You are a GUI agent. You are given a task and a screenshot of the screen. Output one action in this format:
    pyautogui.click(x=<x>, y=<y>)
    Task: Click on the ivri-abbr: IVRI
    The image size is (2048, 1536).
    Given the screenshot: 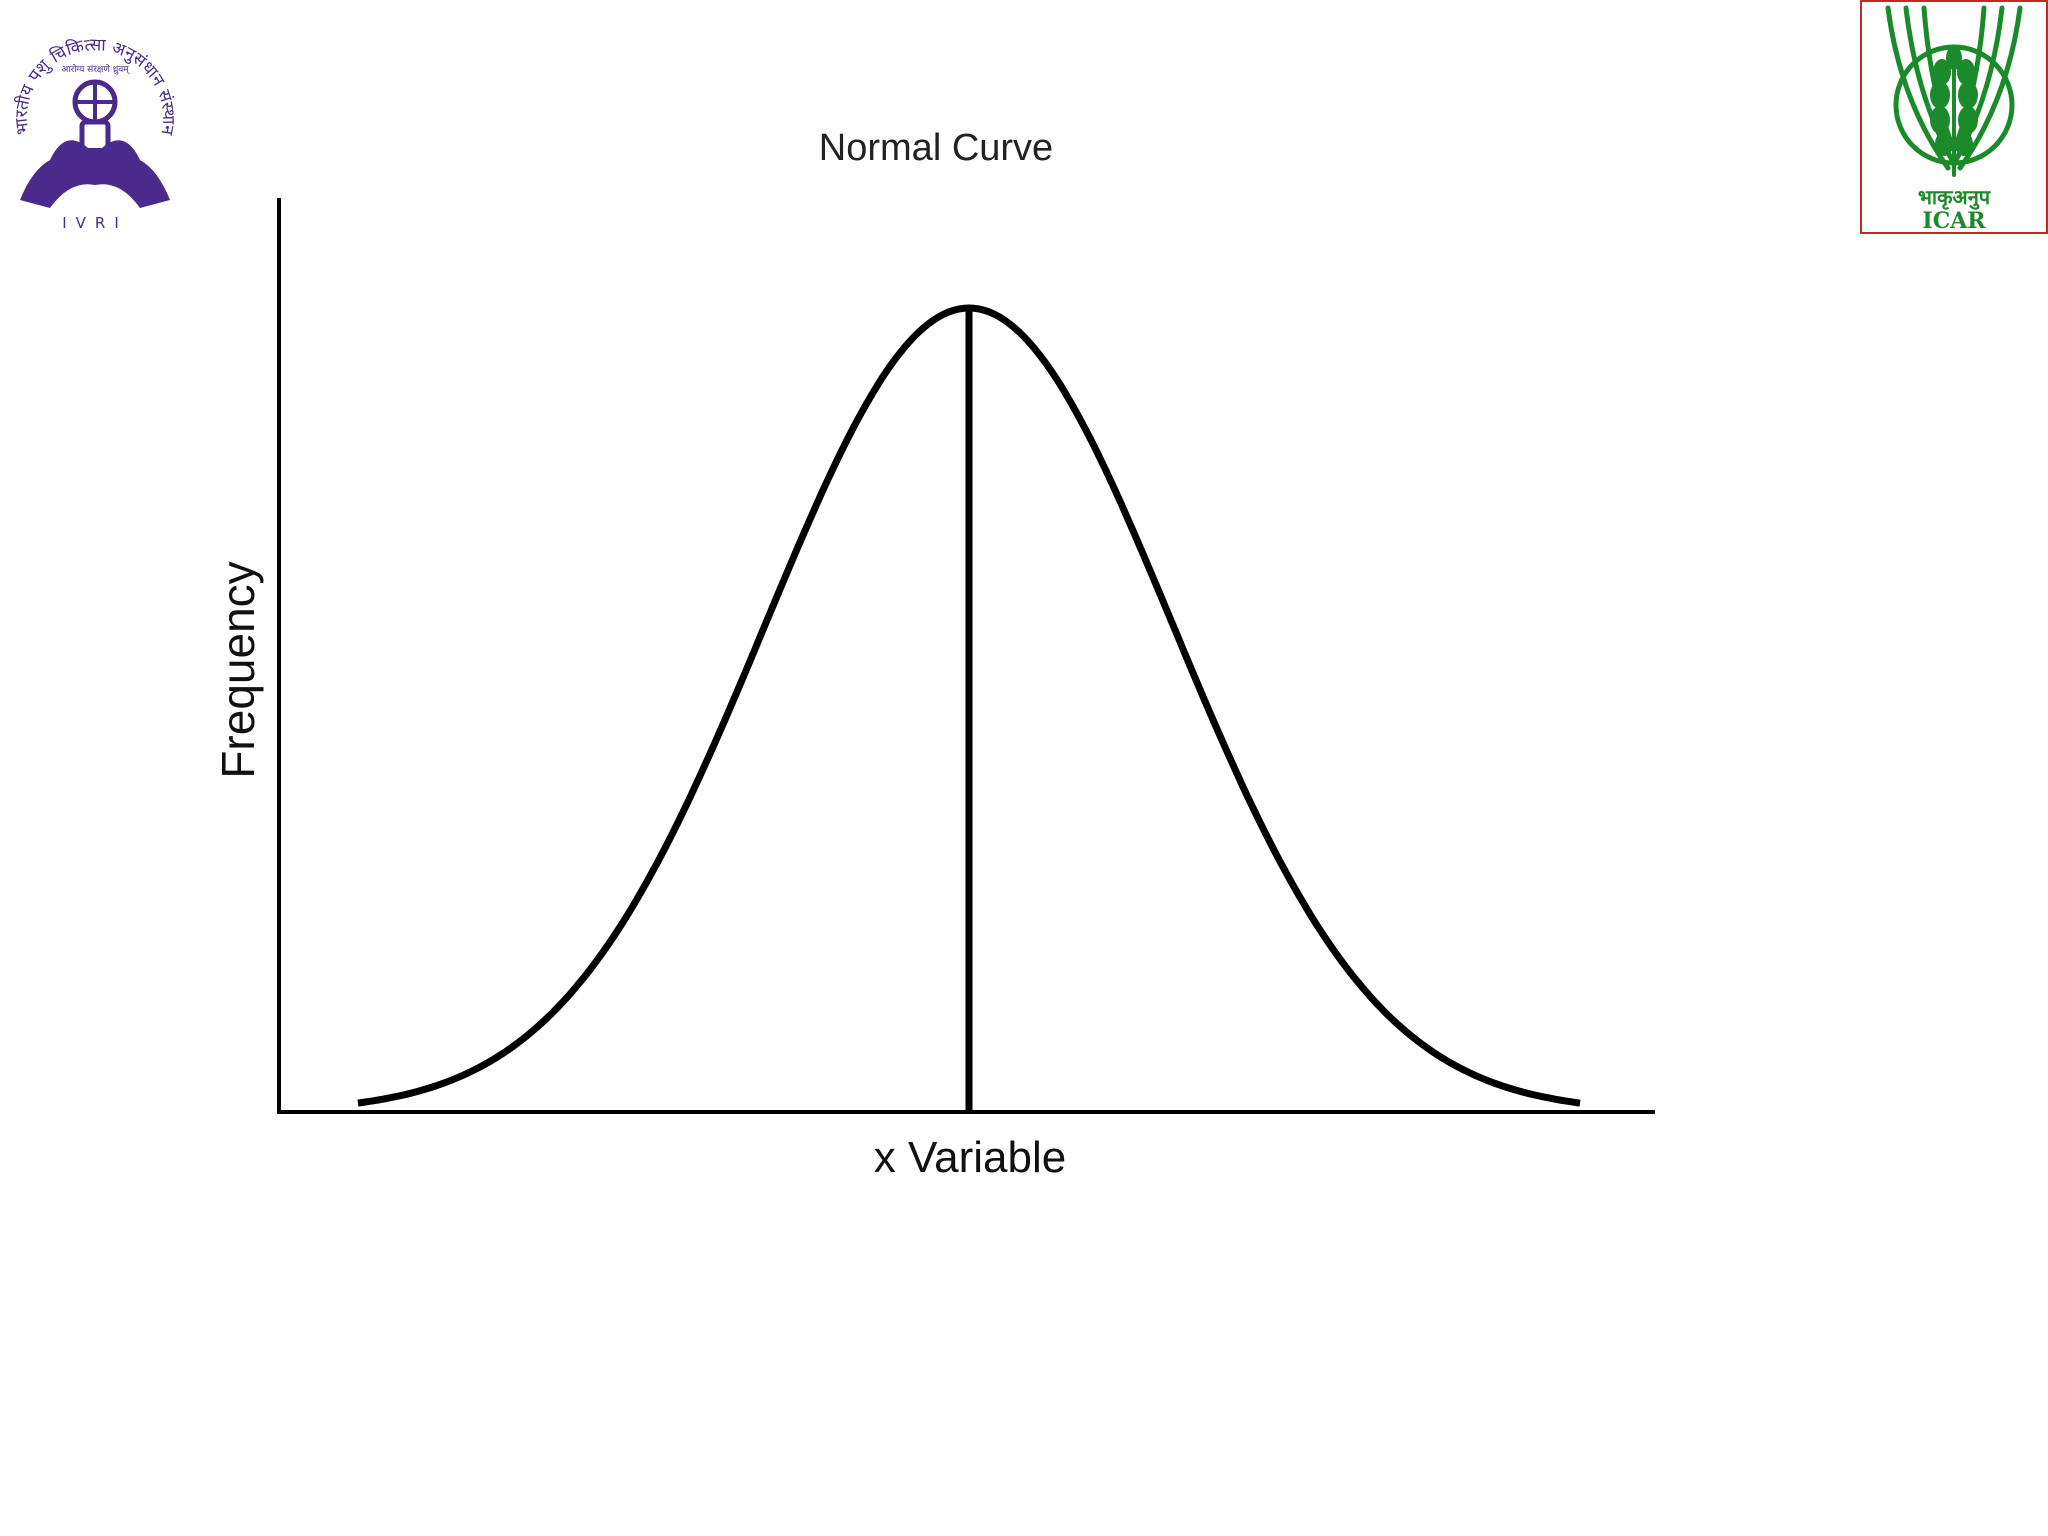 What is the action you would take?
    pyautogui.click(x=95, y=222)
    